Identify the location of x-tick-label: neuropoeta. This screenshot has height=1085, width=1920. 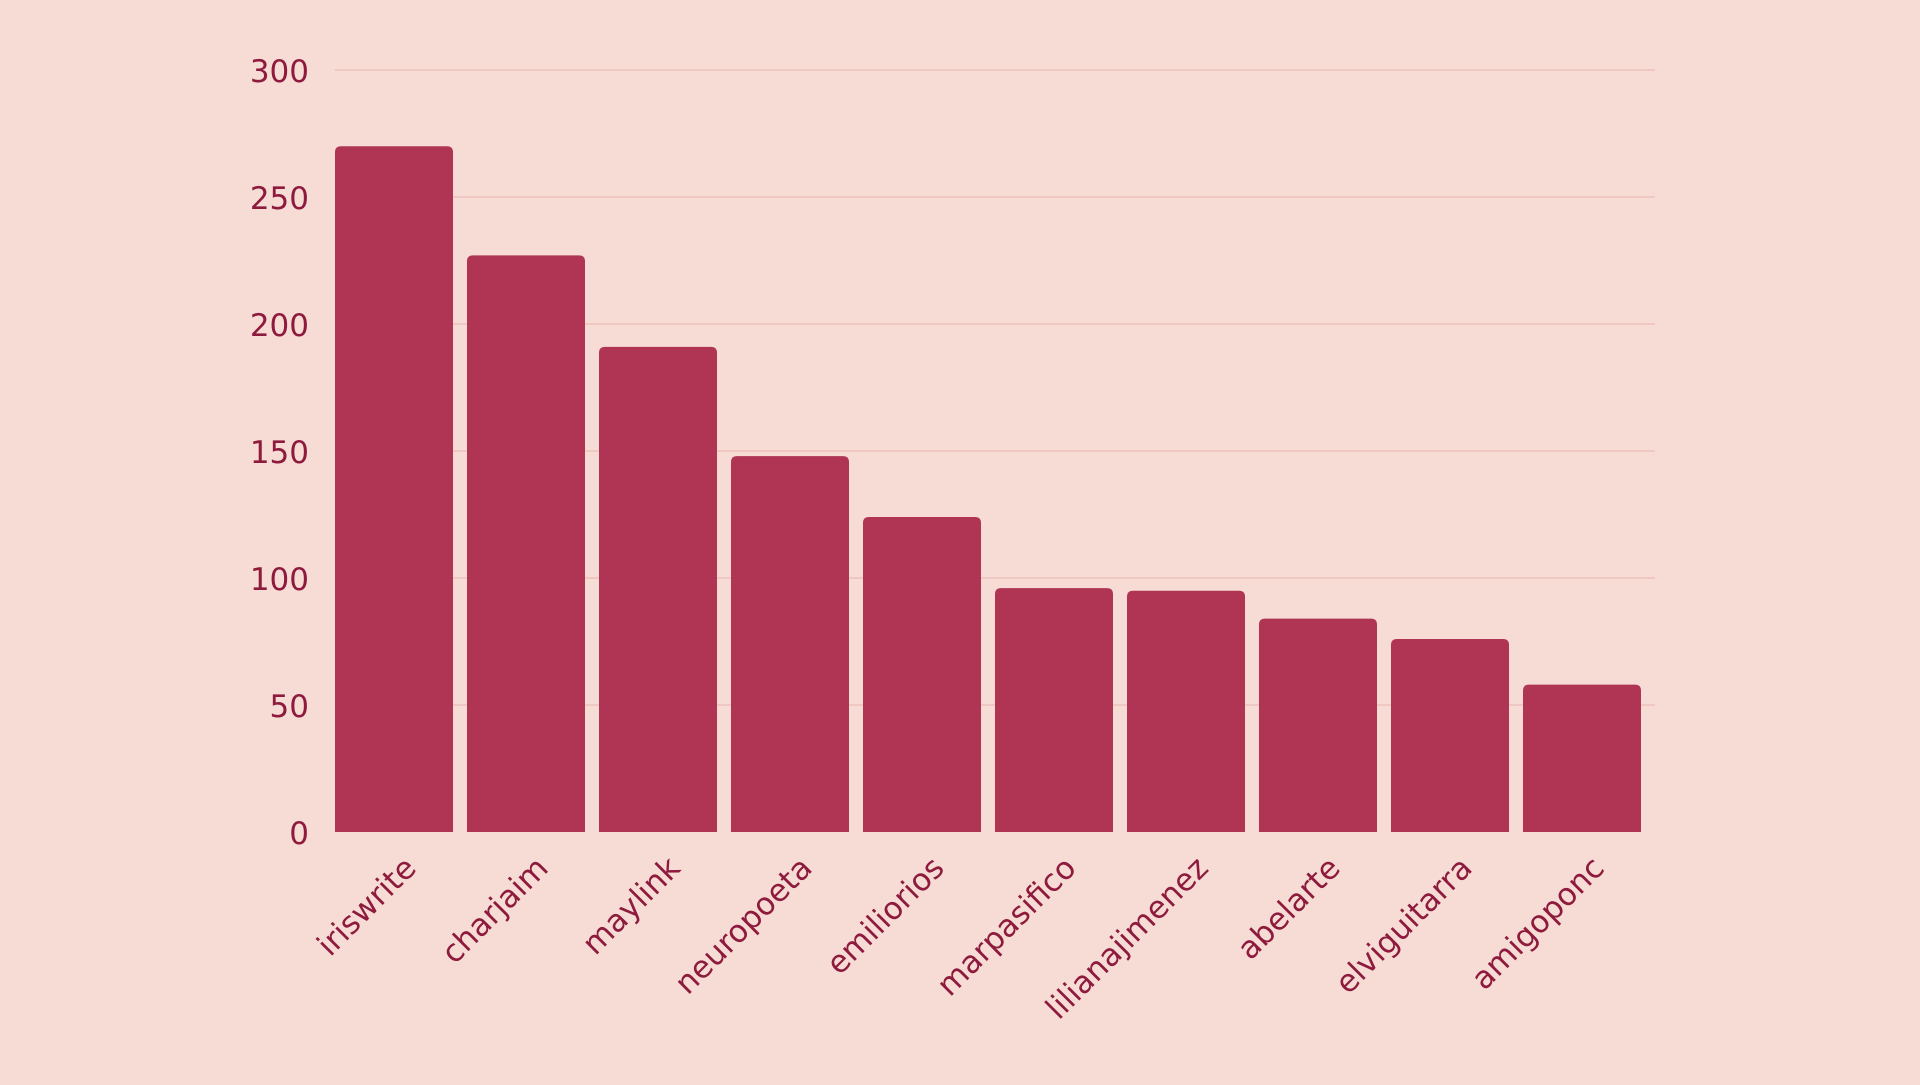
(744, 926).